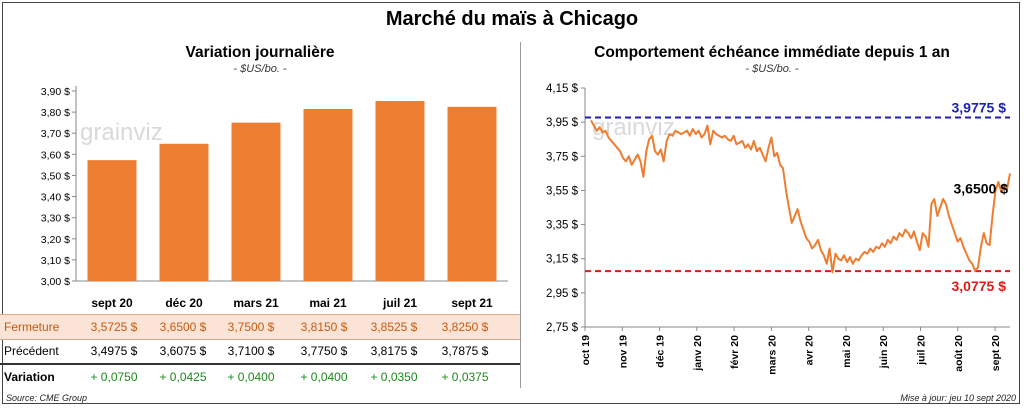 The height and width of the screenshot is (408, 1024). What do you see at coordinates (847, 351) in the screenshot?
I see `x-tick-label: mai 20` at bounding box center [847, 351].